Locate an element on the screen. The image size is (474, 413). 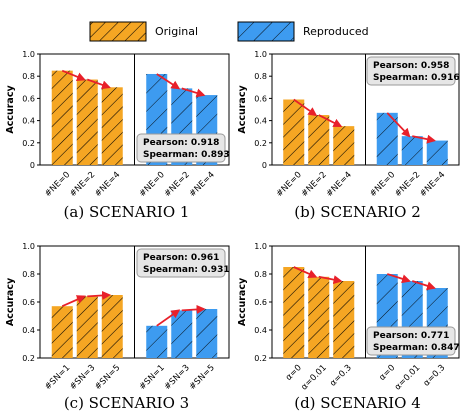
legend-item-original: Original is located at coordinates (143, 31).